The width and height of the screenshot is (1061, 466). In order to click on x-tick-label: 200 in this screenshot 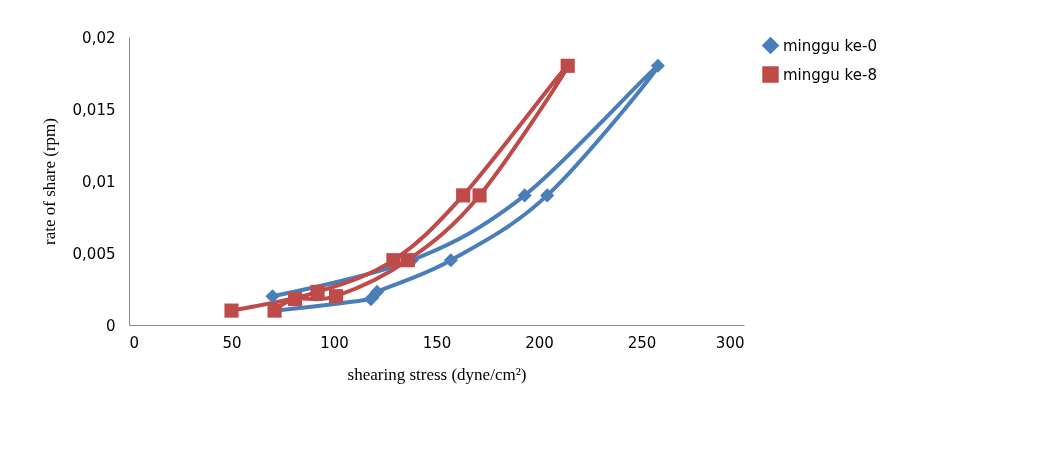, I will do `click(539, 342)`.